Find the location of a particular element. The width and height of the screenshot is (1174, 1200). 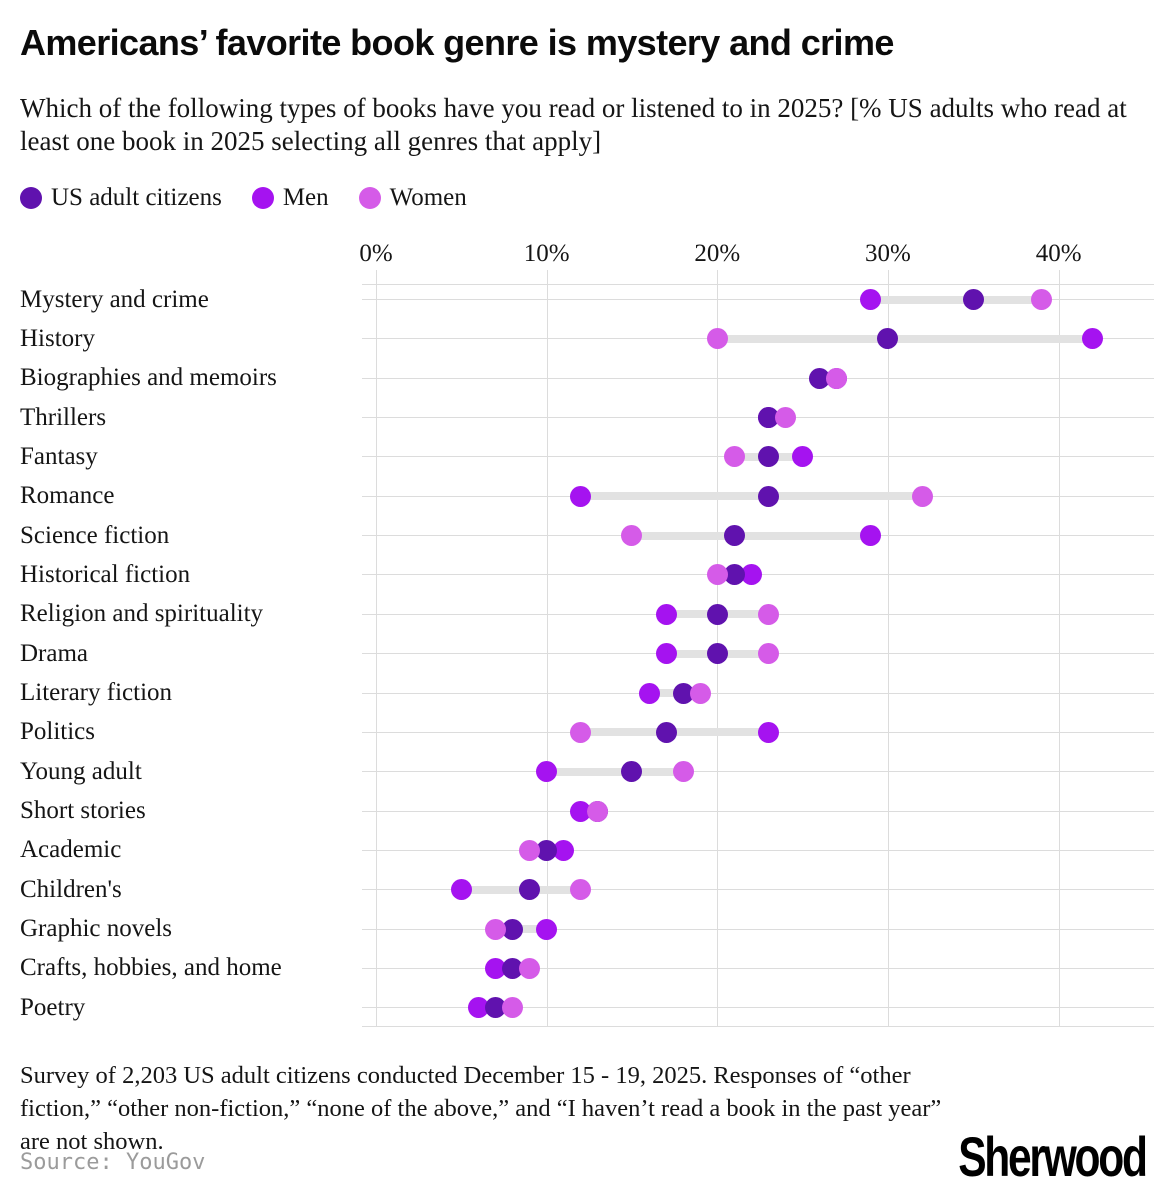

legend-item: Men is located at coordinates (290, 198).